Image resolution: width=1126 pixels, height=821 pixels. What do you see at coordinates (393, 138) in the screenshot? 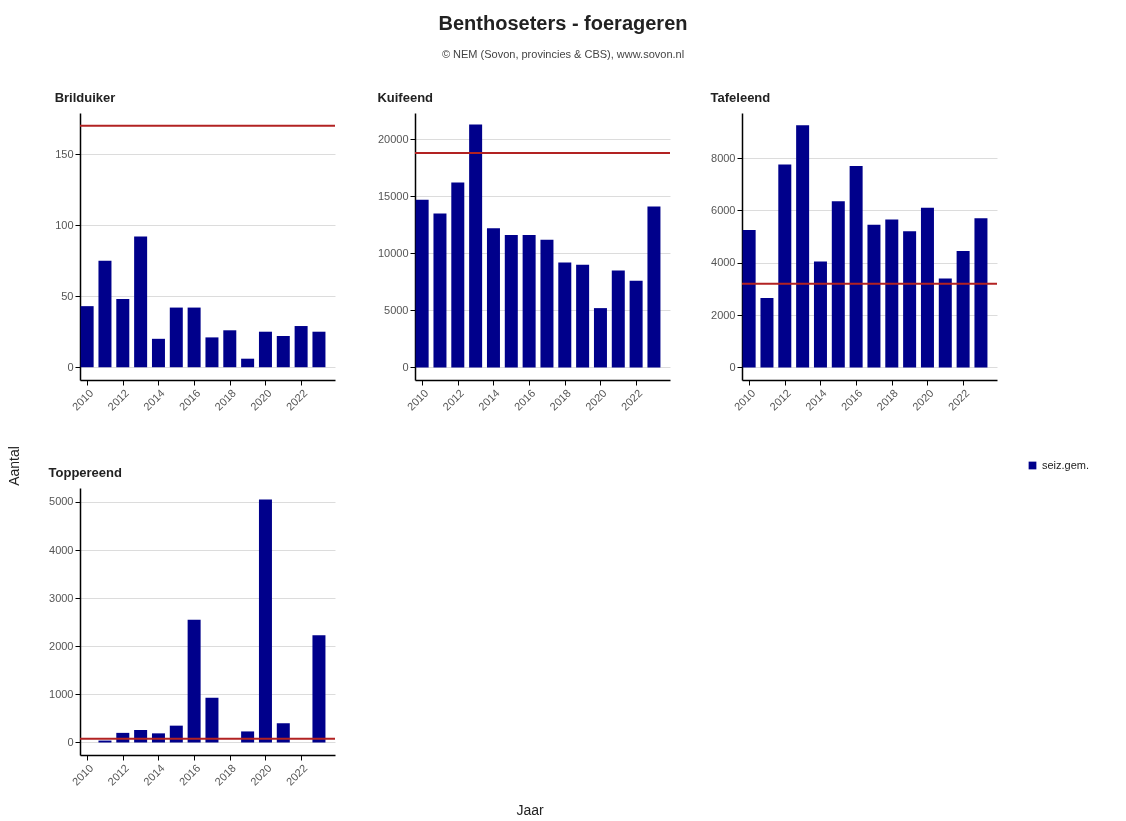
I see `y-tick-label: 20000` at bounding box center [393, 138].